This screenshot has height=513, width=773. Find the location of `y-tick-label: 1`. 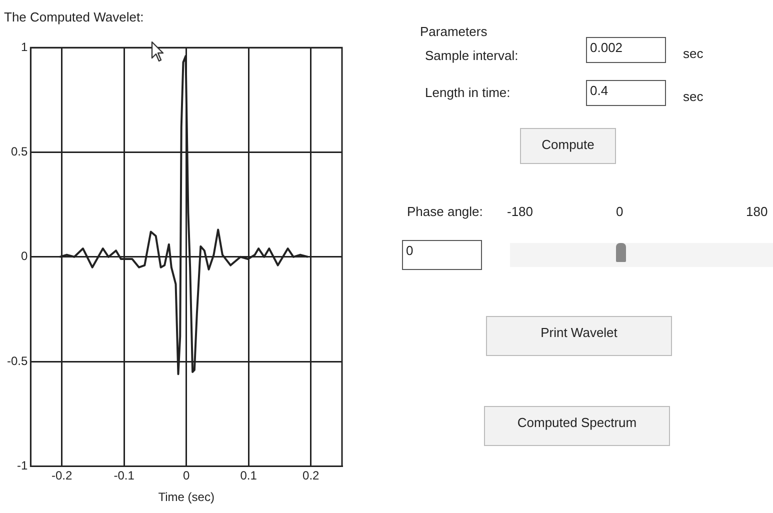

y-tick-label: 1 is located at coordinates (24, 47).